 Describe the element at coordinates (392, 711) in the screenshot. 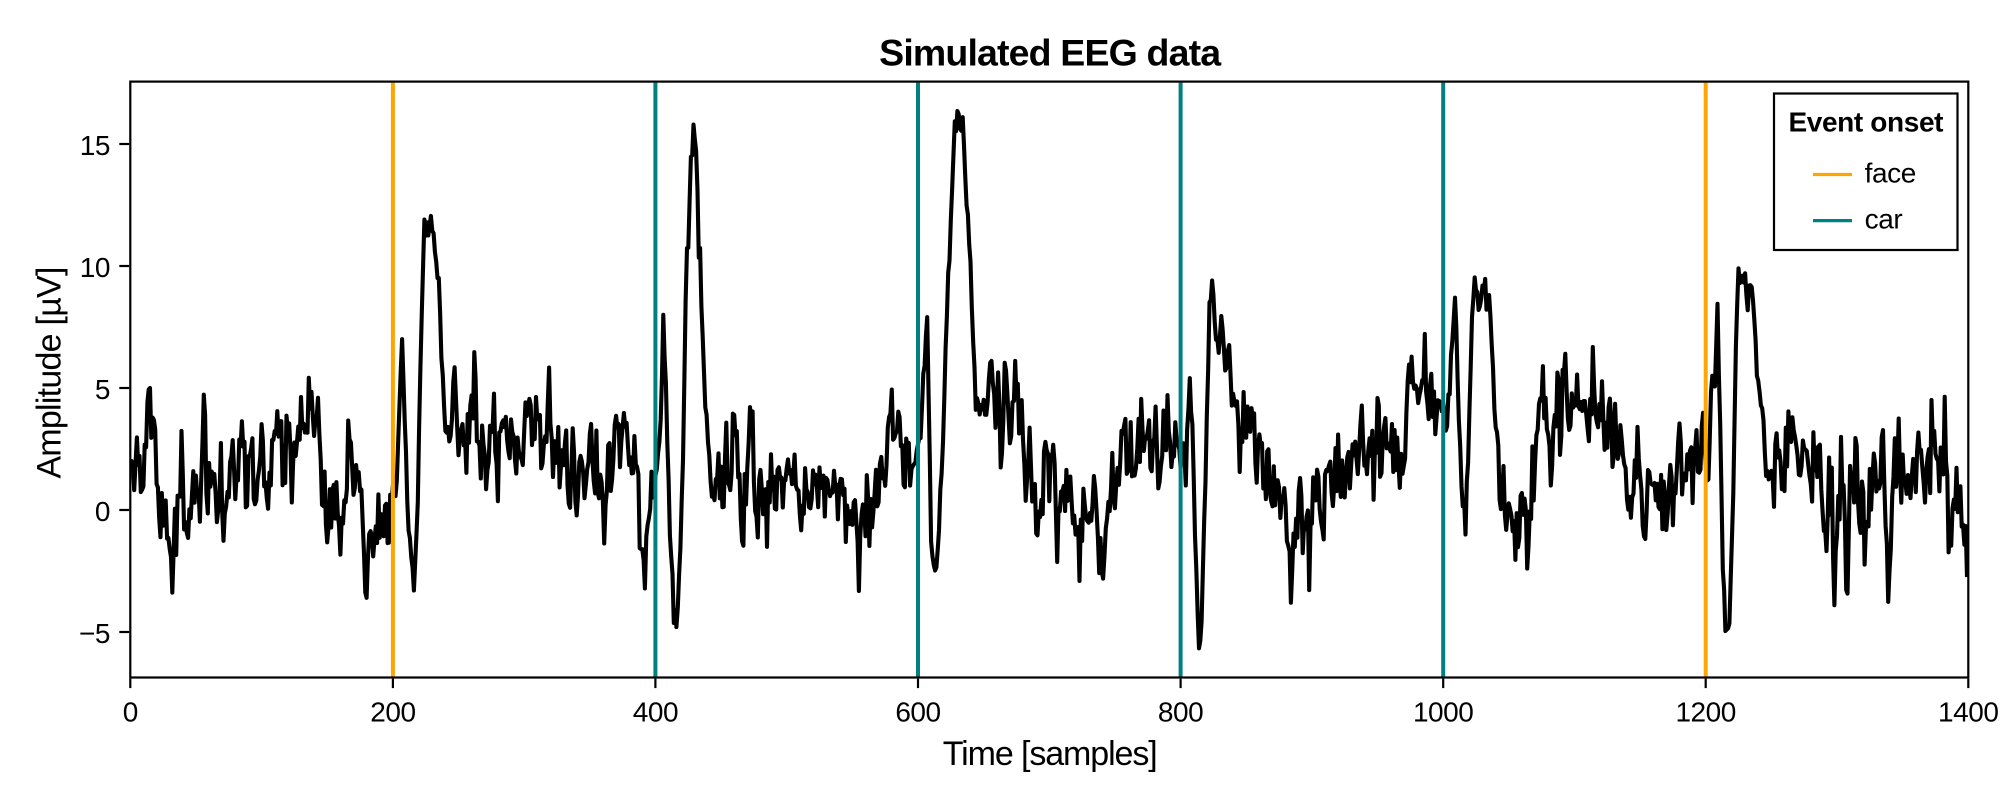

I see `svg-text: 200` at that location.